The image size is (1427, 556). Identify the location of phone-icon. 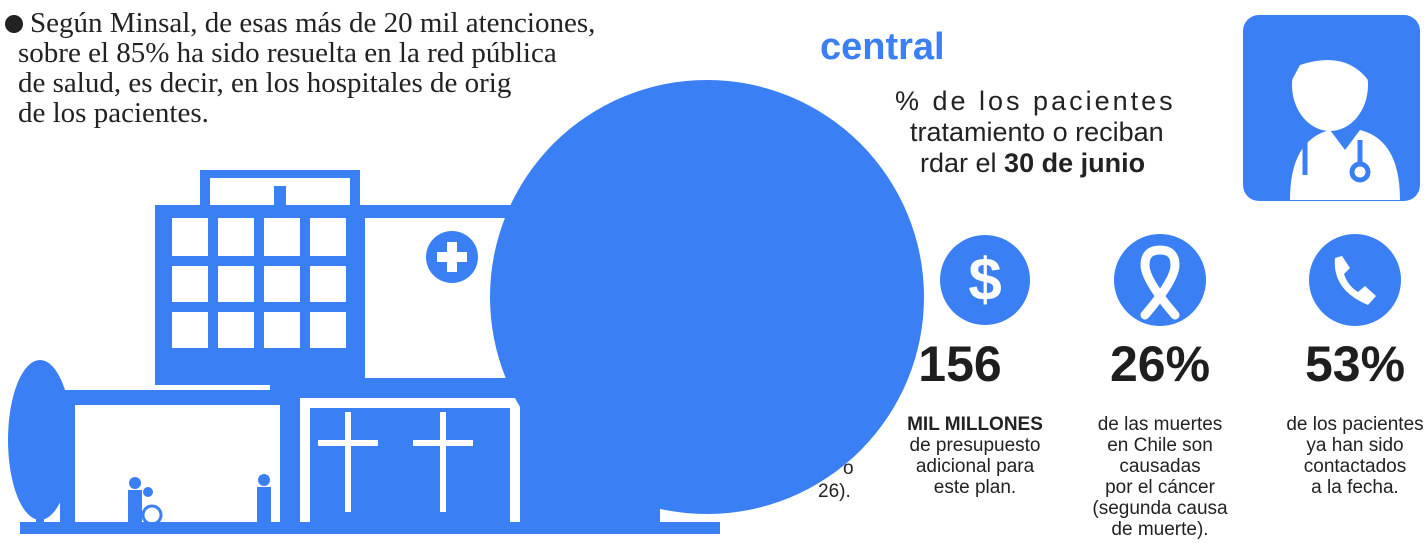
(1355, 280).